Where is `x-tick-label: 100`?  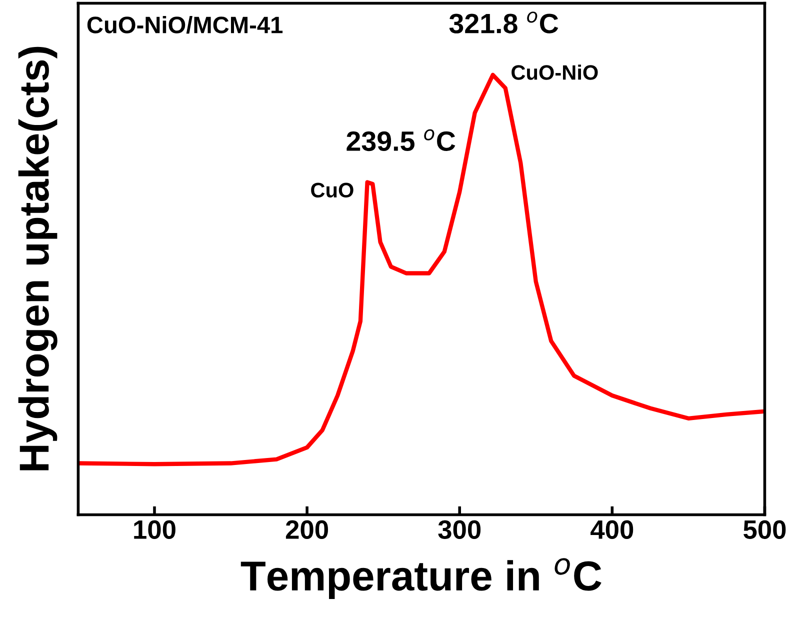
x-tick-label: 100 is located at coordinates (155, 529).